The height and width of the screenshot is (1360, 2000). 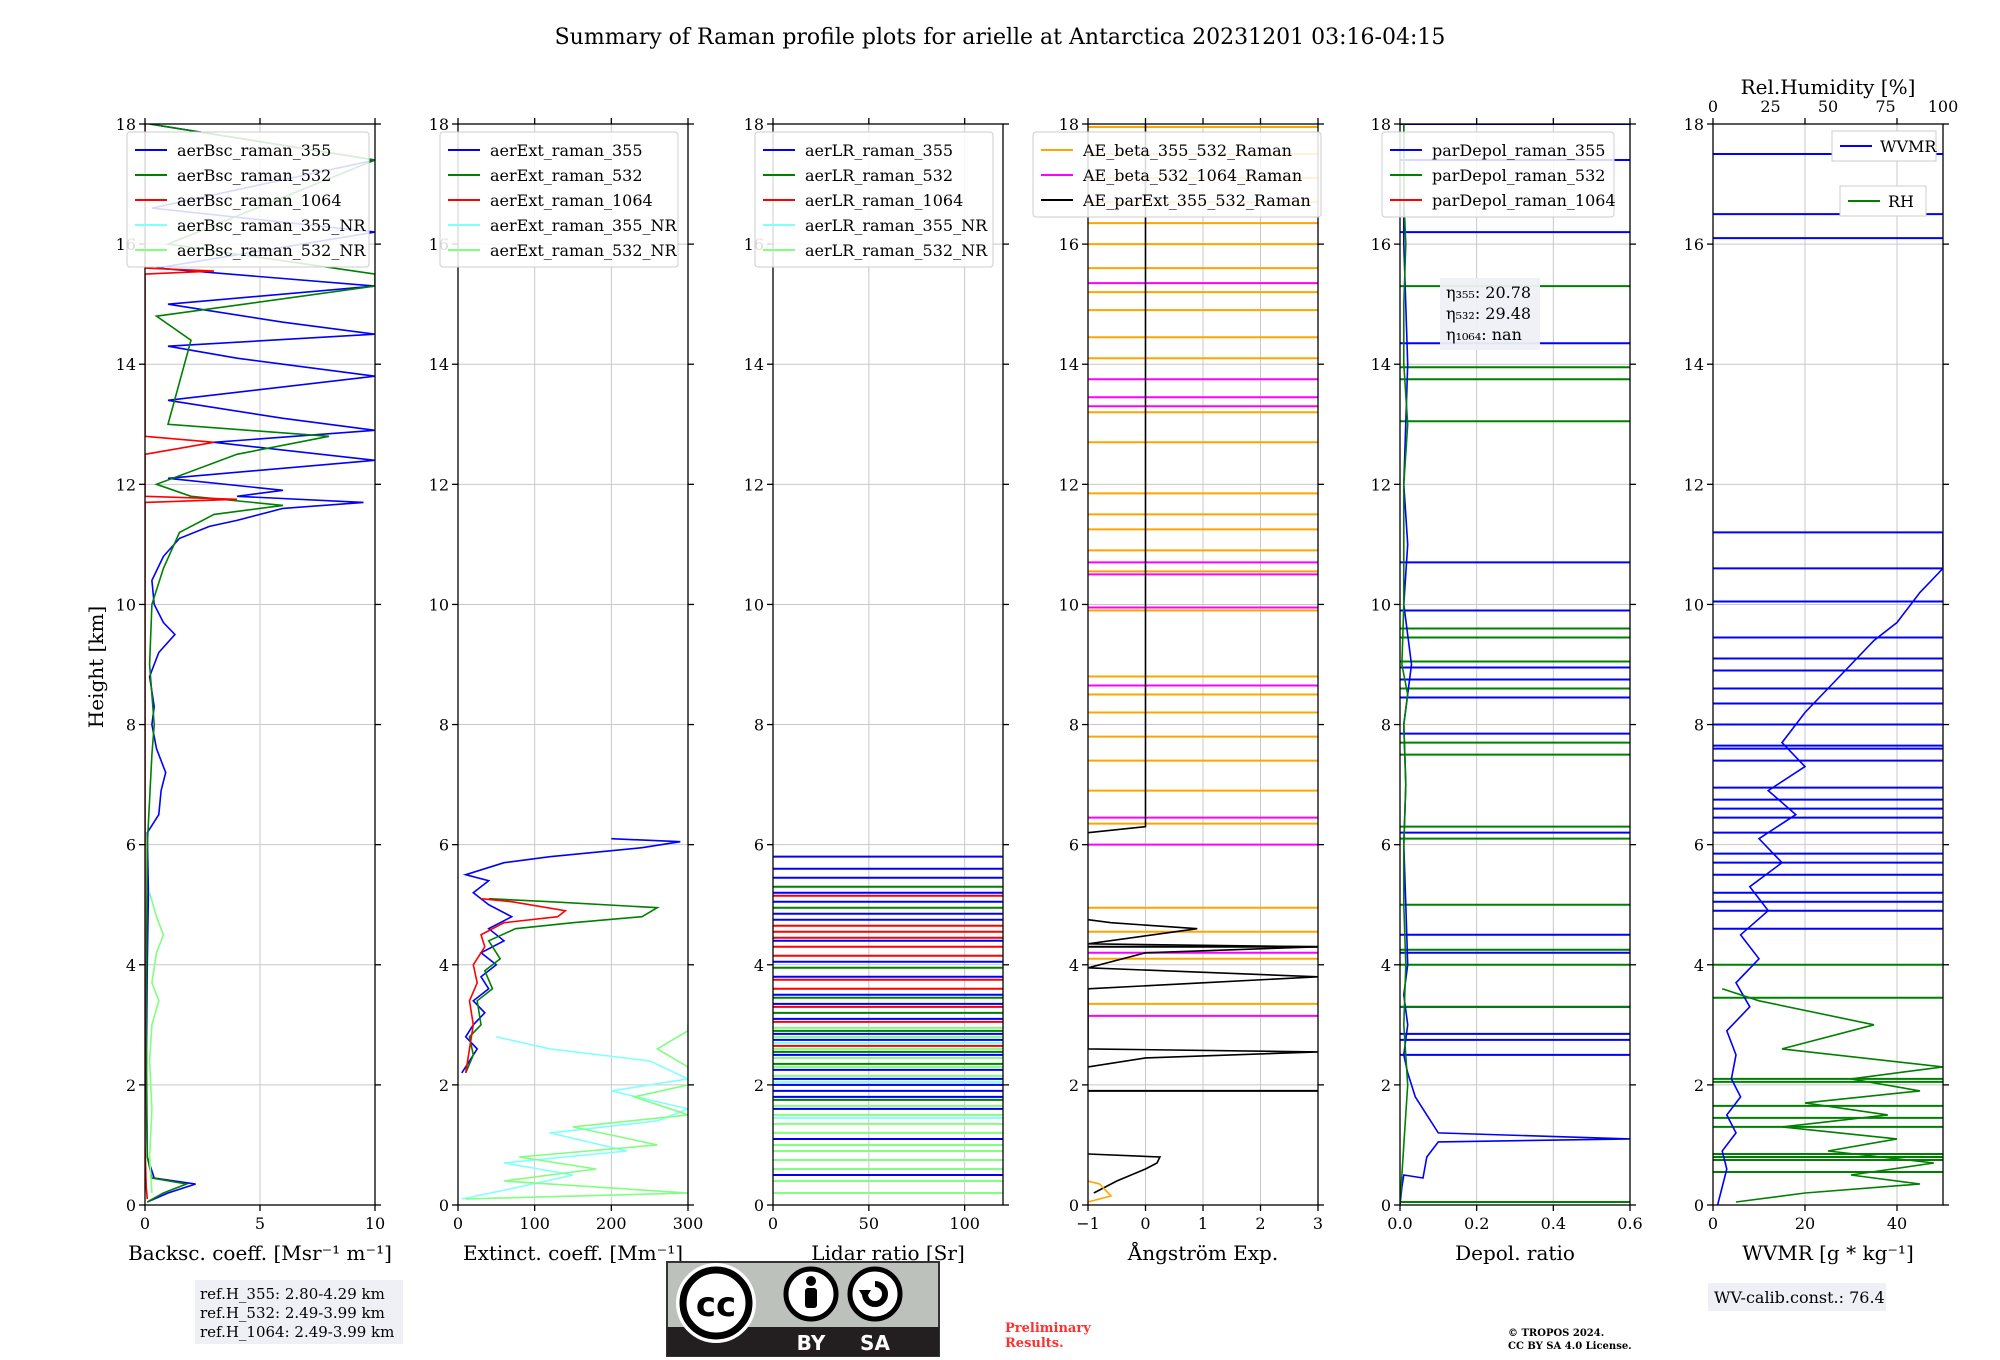 I want to click on copyright-line-2: CC BY SA 4.0 License., so click(x=1570, y=1346).